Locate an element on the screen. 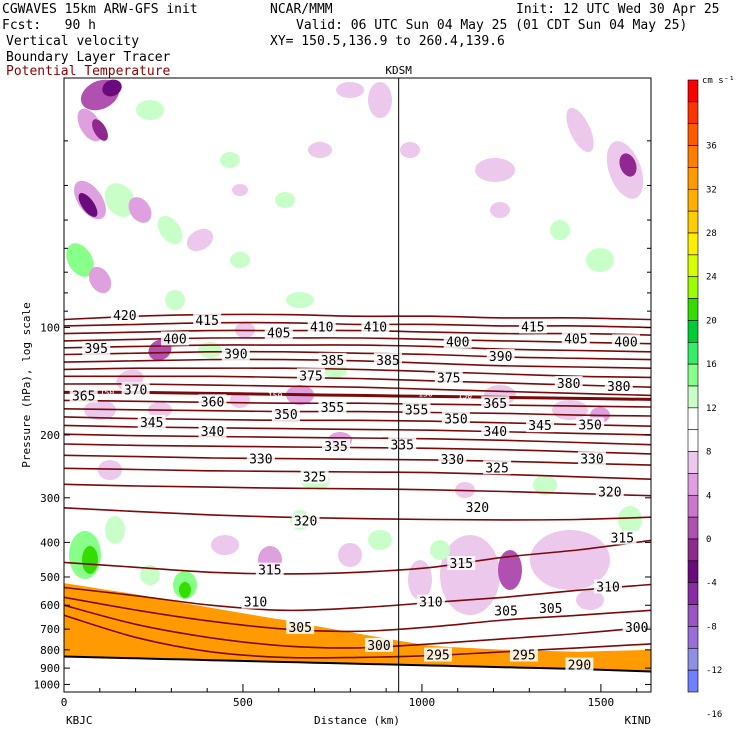 The height and width of the screenshot is (740, 740). x-tick-label: 500 is located at coordinates (243, 702).